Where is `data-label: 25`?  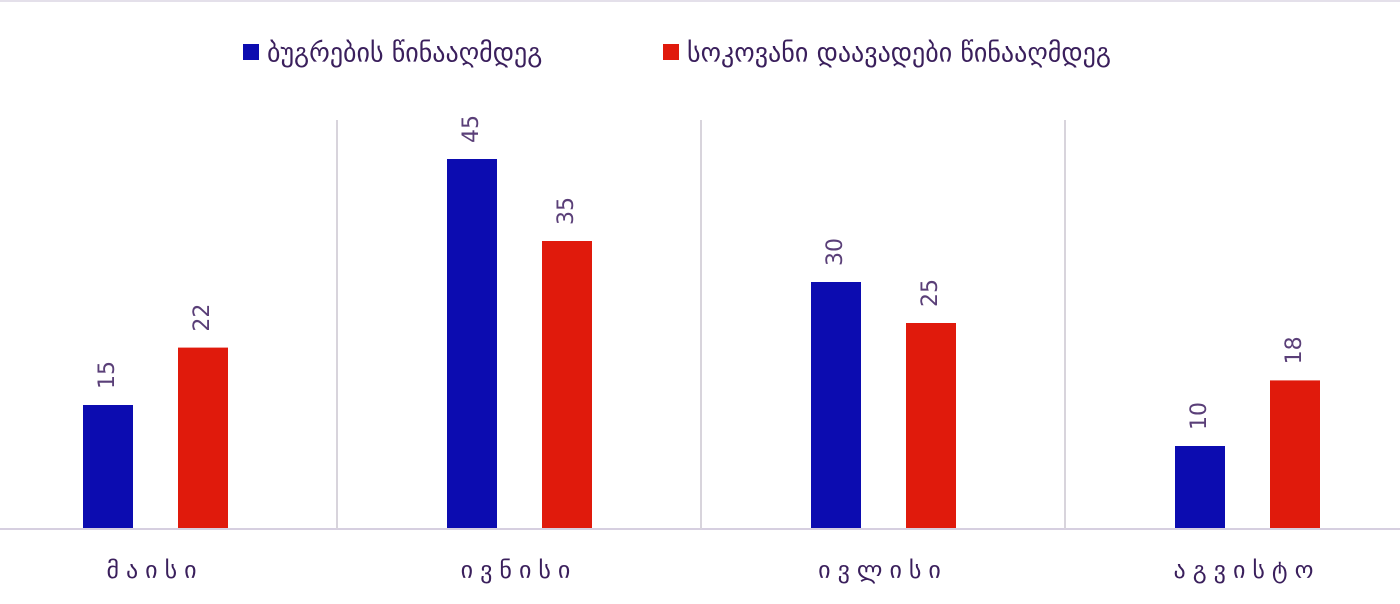 data-label: 25 is located at coordinates (930, 293).